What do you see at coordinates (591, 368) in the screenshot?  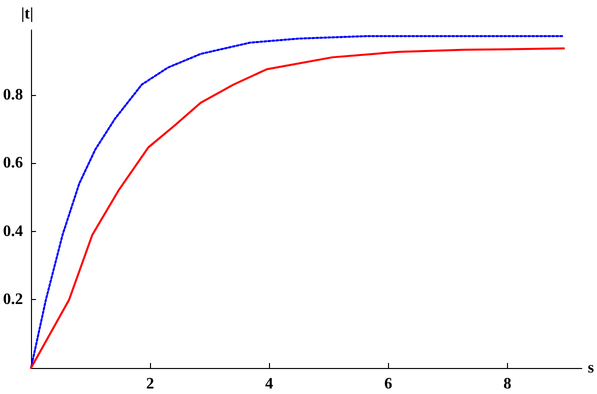 I see `x-axis-title: s` at bounding box center [591, 368].